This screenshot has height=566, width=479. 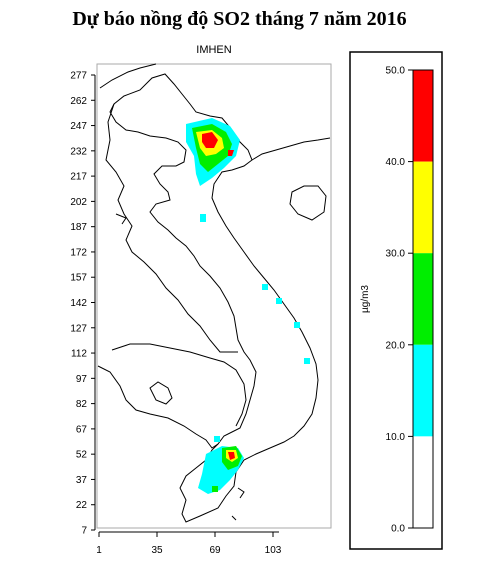 What do you see at coordinates (78, 328) in the screenshot?
I see `y-tick-label: 127` at bounding box center [78, 328].